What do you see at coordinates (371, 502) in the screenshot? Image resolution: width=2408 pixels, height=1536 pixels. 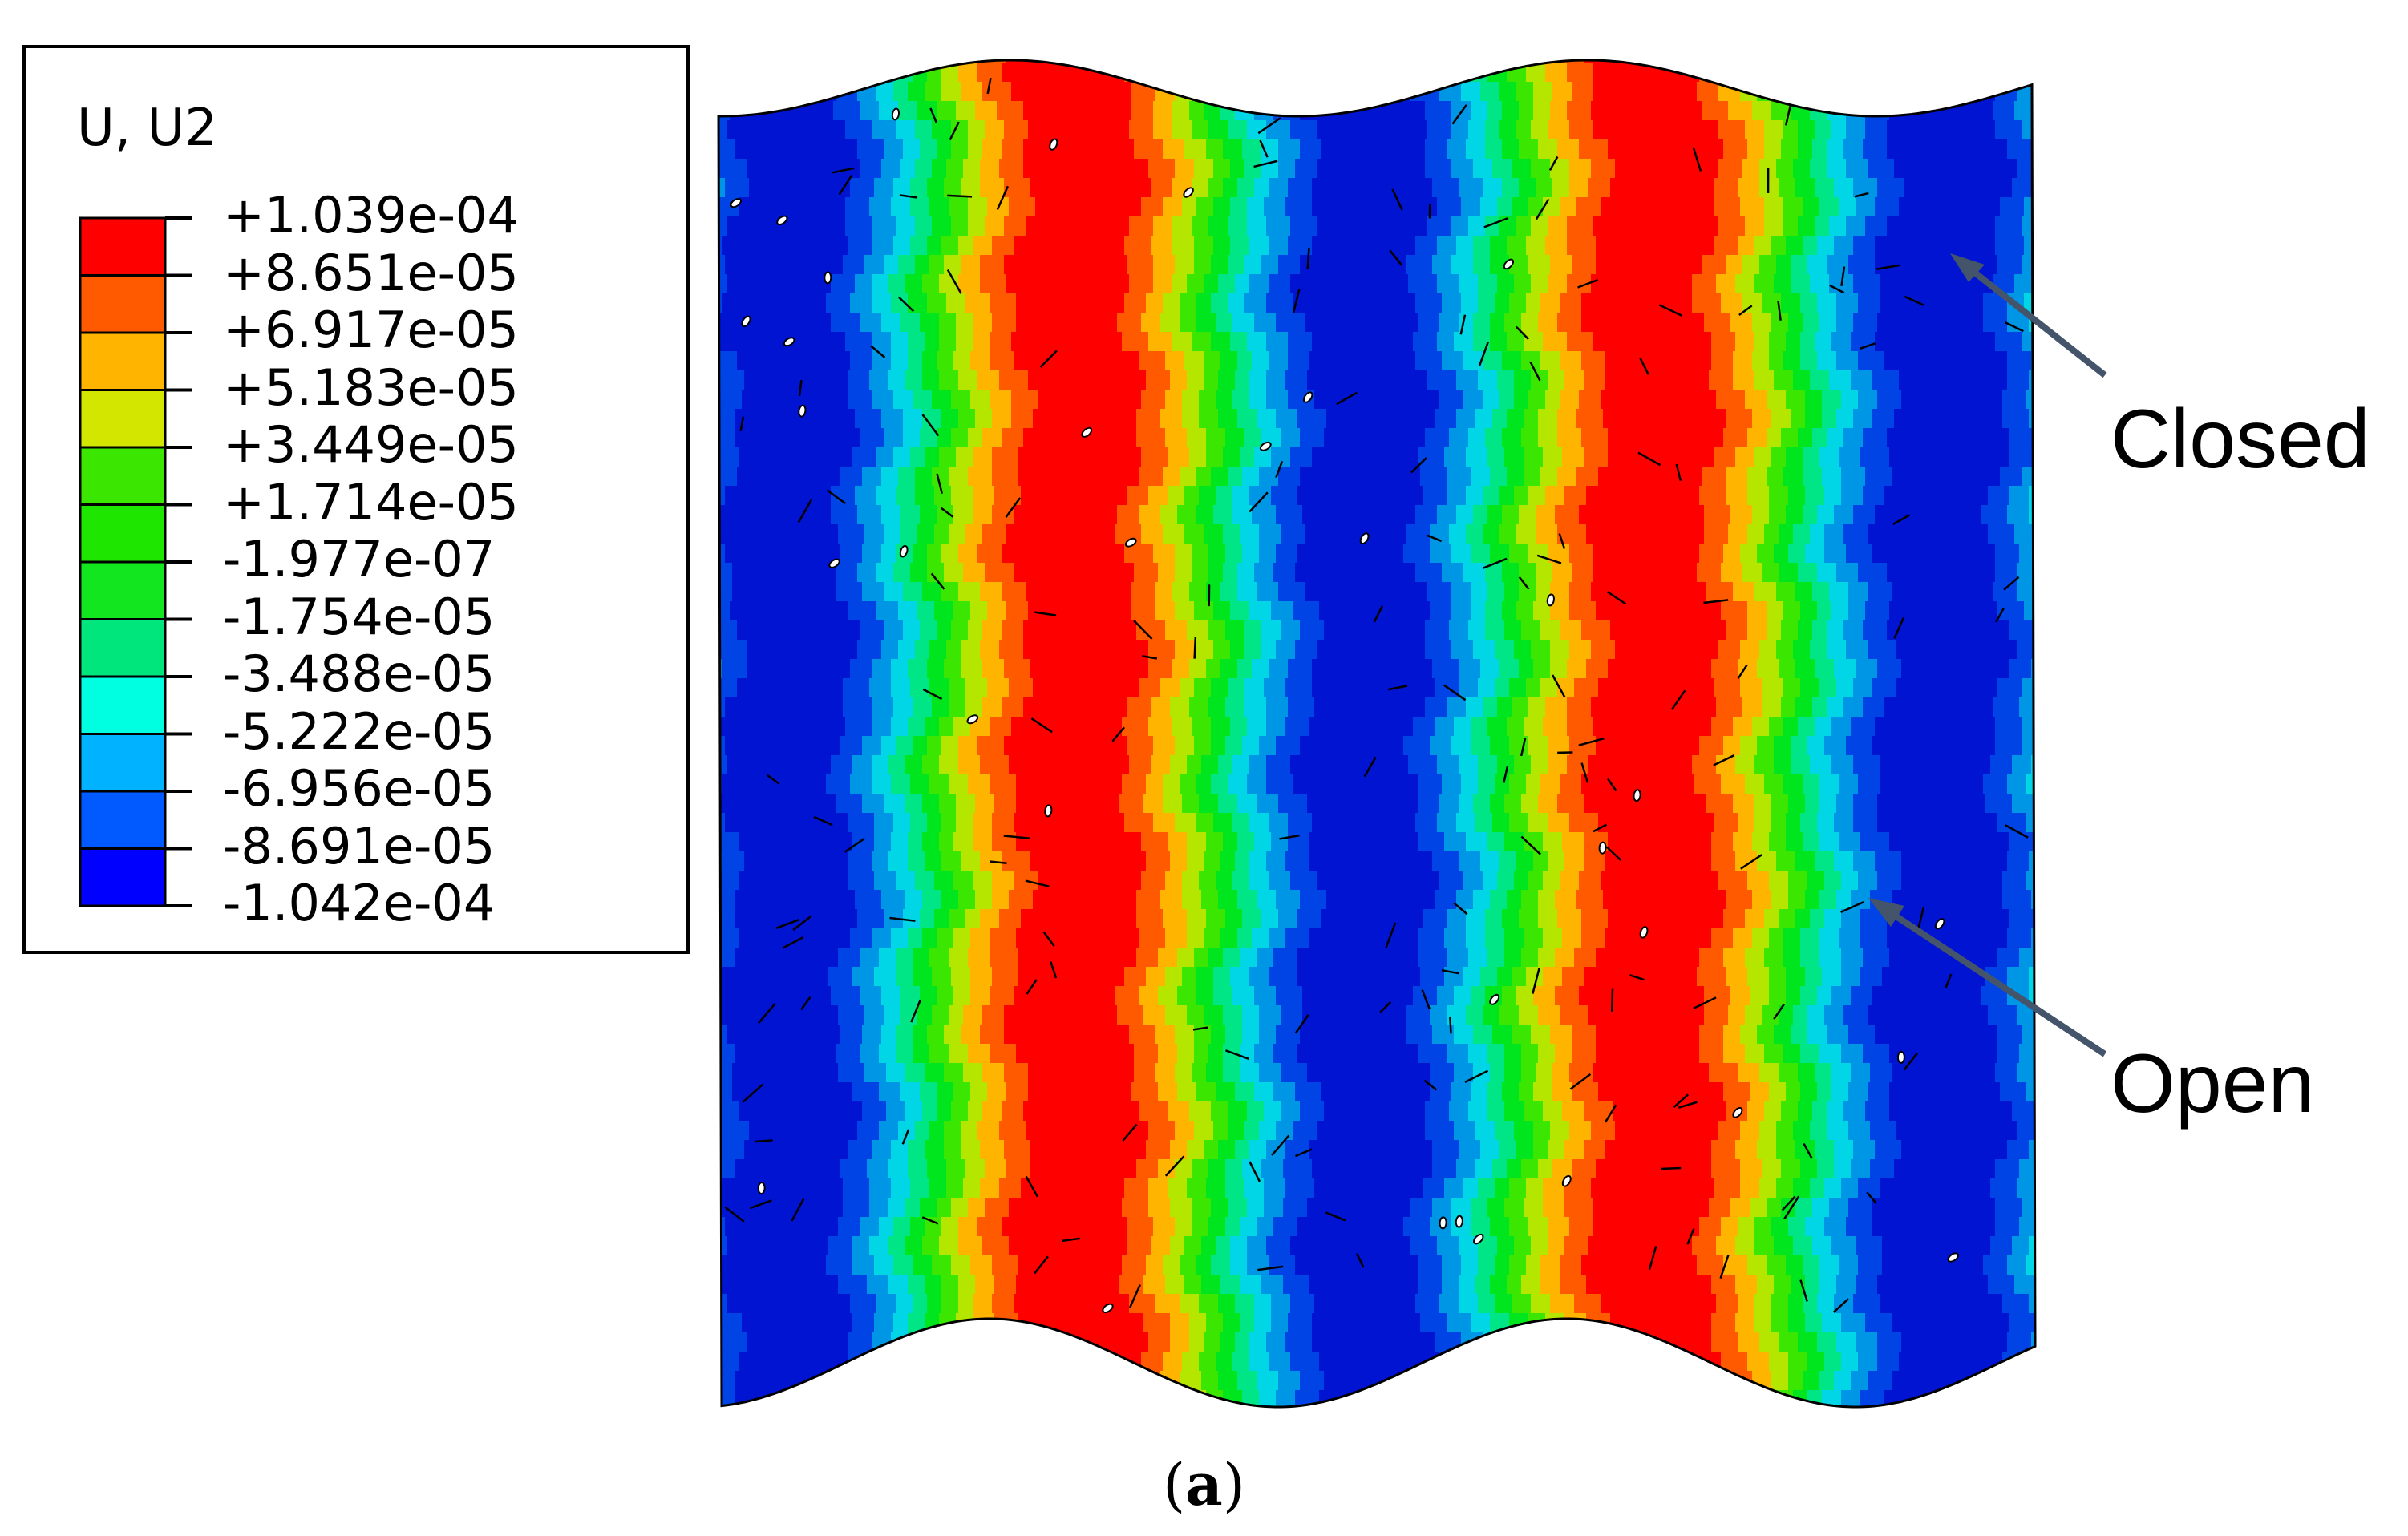 I see `legend-label-5: +1.714e-05` at bounding box center [371, 502].